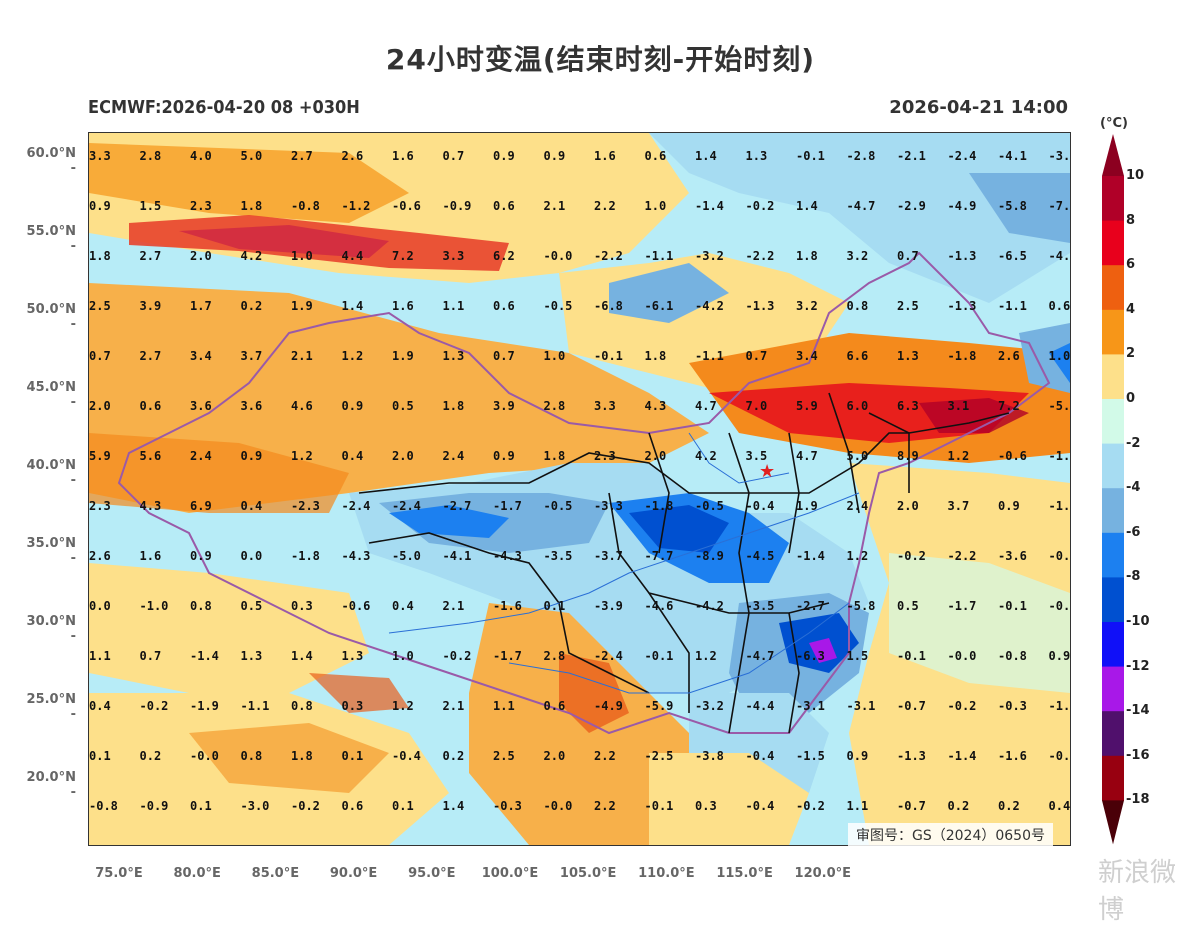 This screenshot has height=926, width=1201. I want to click on longitude-tick-label: 90.0°E, so click(353, 873).